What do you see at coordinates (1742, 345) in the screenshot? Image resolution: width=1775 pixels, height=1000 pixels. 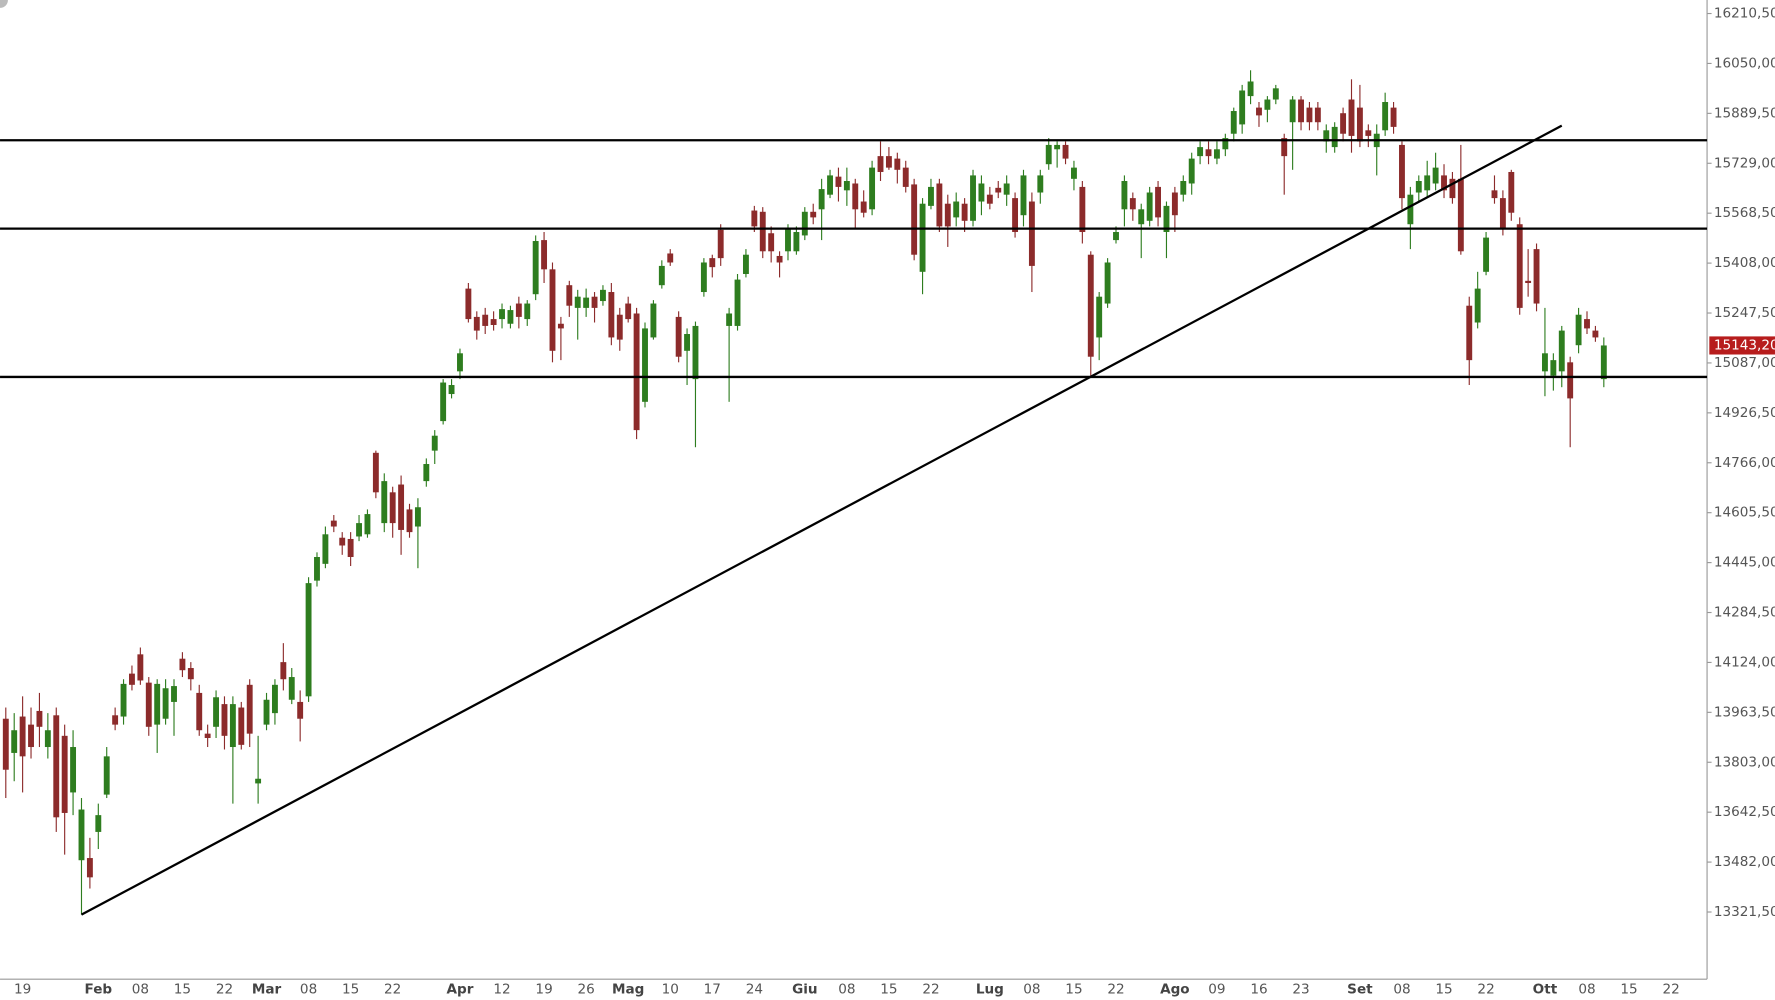 I see `last-price-box` at bounding box center [1742, 345].